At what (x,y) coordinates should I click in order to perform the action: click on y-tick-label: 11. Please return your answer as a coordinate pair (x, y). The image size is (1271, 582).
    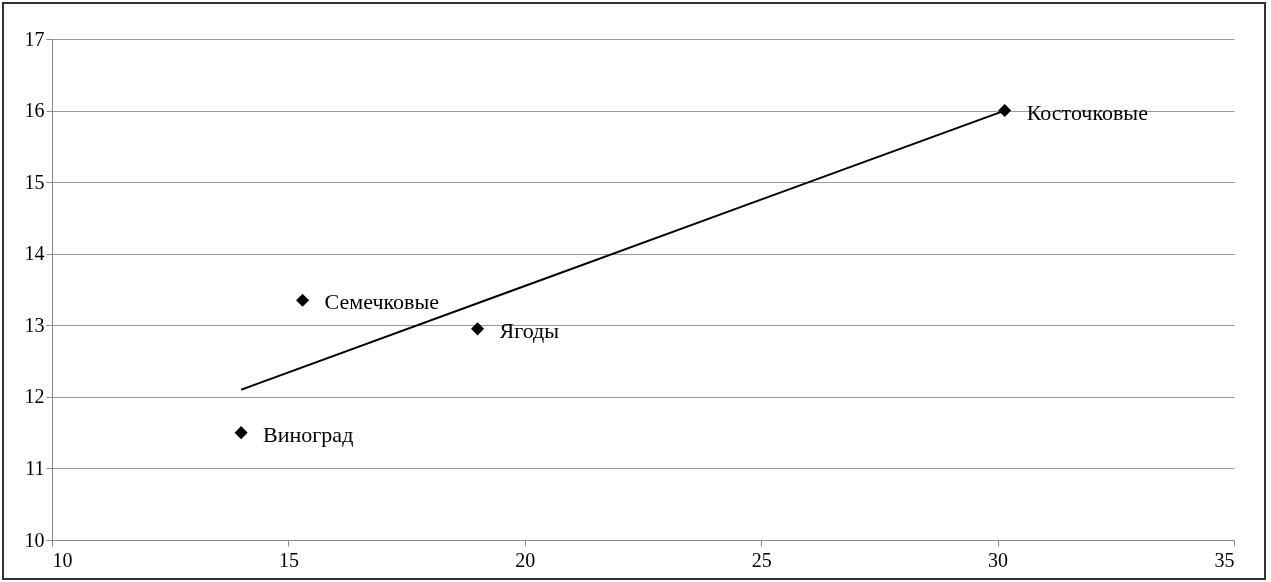
    Looking at the image, I should click on (35, 467).